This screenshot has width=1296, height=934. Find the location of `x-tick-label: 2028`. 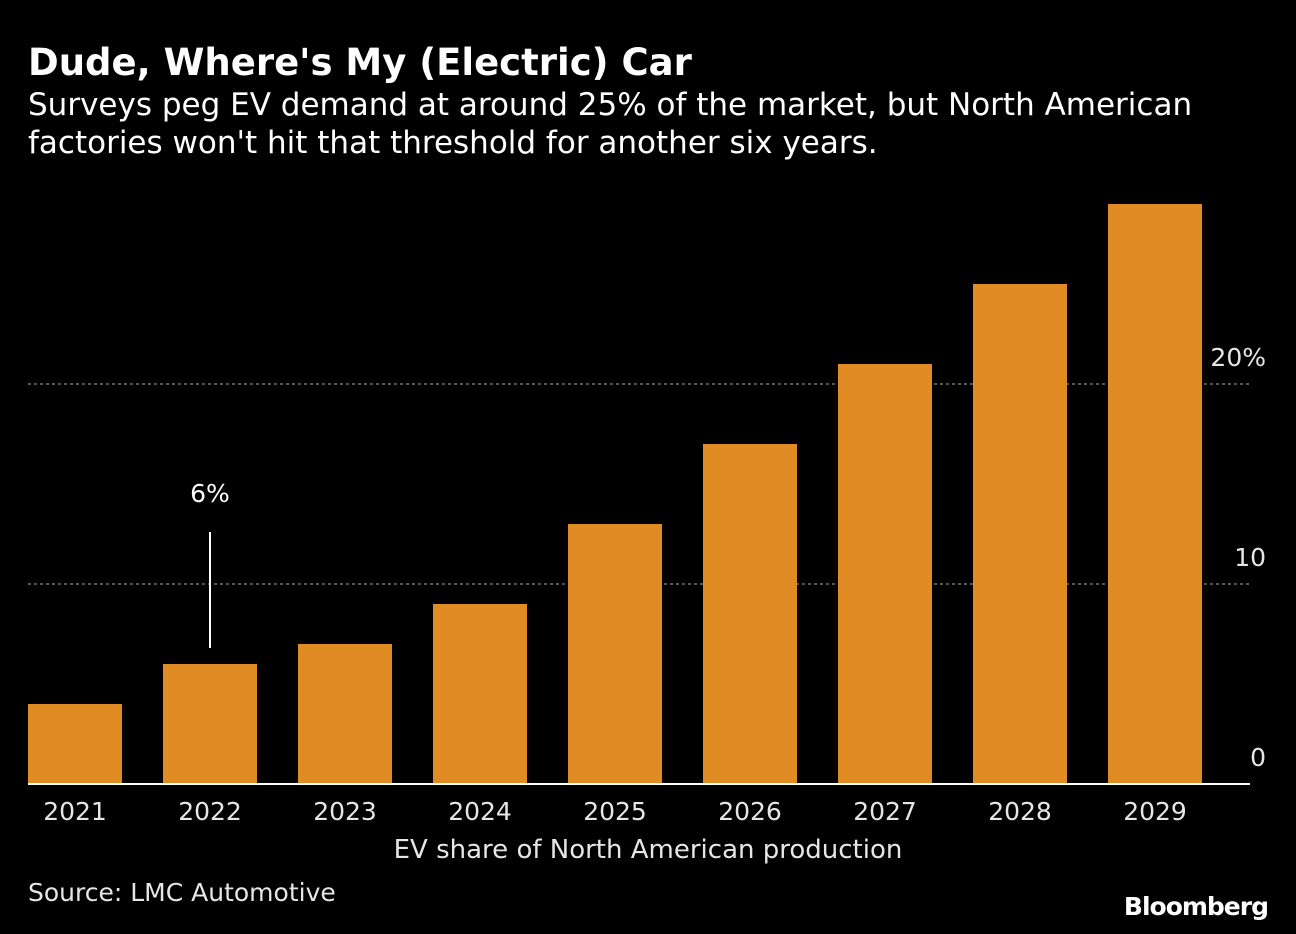

x-tick-label: 2028 is located at coordinates (1020, 811).